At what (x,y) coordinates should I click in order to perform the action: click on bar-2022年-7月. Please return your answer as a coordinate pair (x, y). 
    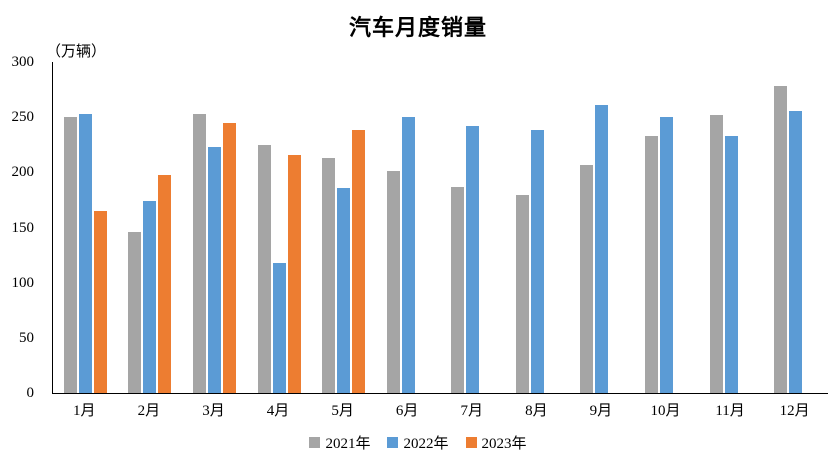
    Looking at the image, I should click on (473, 259).